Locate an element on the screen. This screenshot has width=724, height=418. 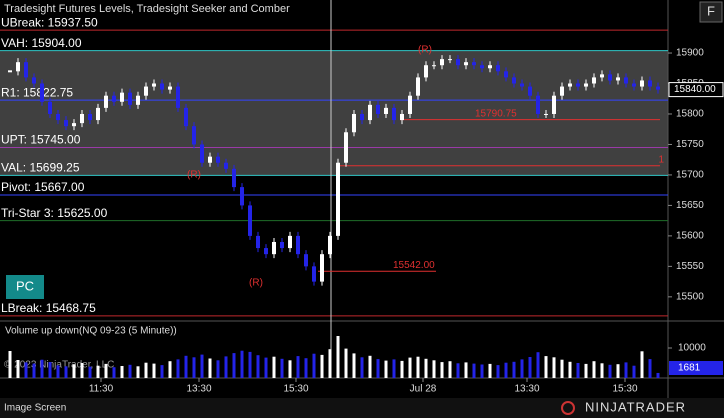
last-price-tag is located at coordinates (696, 90).